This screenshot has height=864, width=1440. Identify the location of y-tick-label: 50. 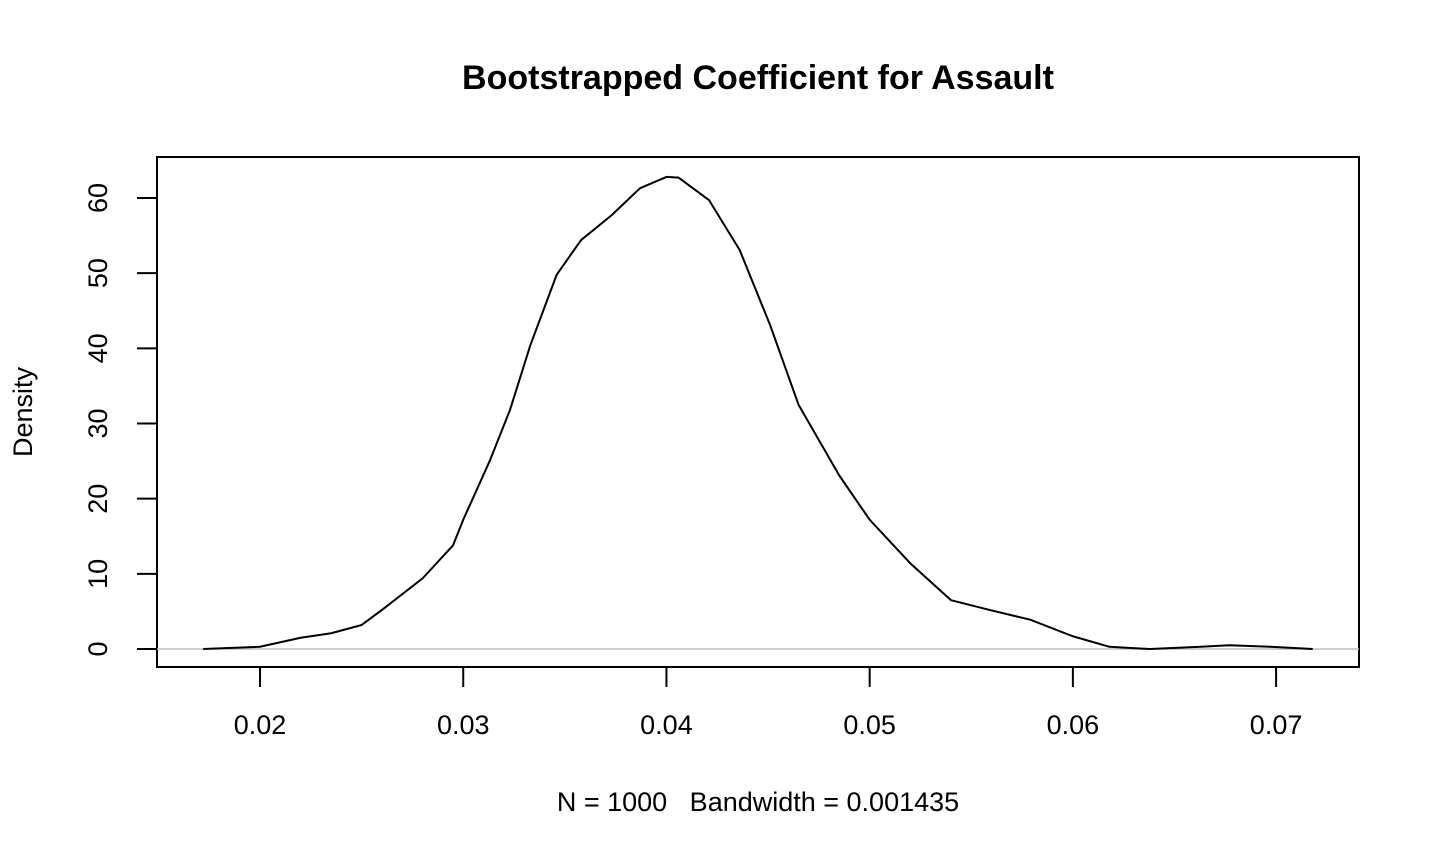
(98, 273).